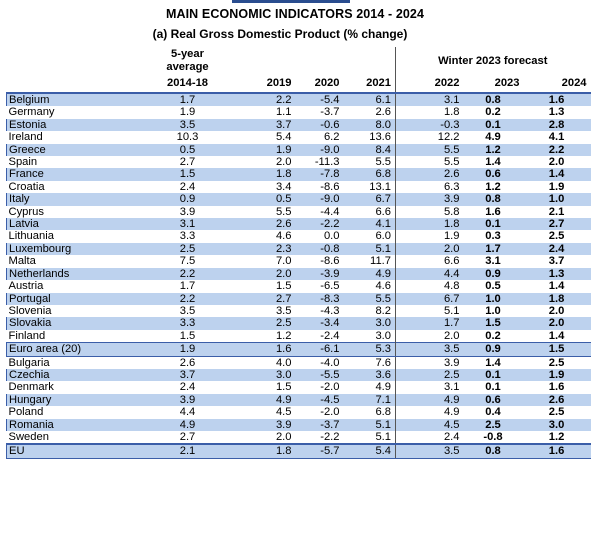  Describe the element at coordinates (429, 125) in the screenshot. I see `cell-2022: -0.3` at that location.